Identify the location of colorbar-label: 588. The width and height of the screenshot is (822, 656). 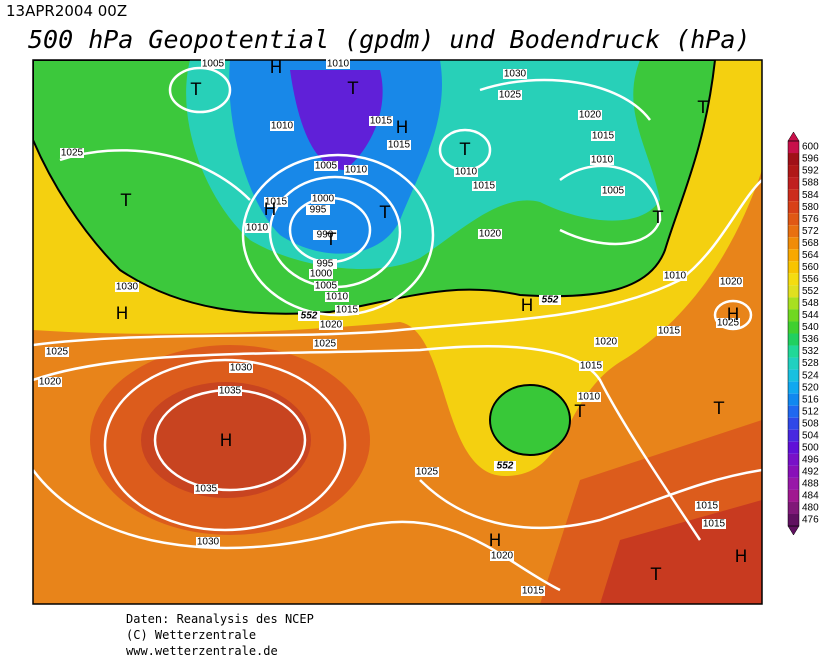
(810, 183).